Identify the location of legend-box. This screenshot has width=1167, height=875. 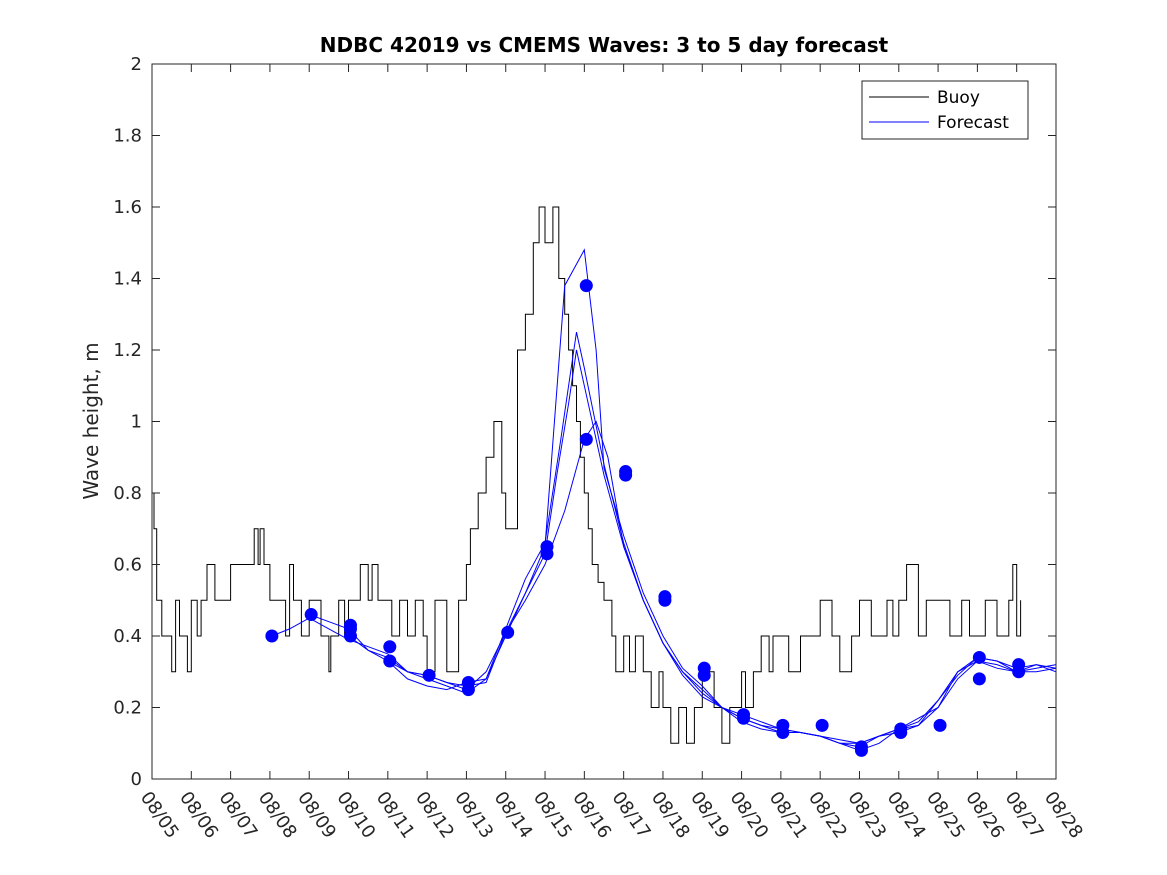
(945, 110).